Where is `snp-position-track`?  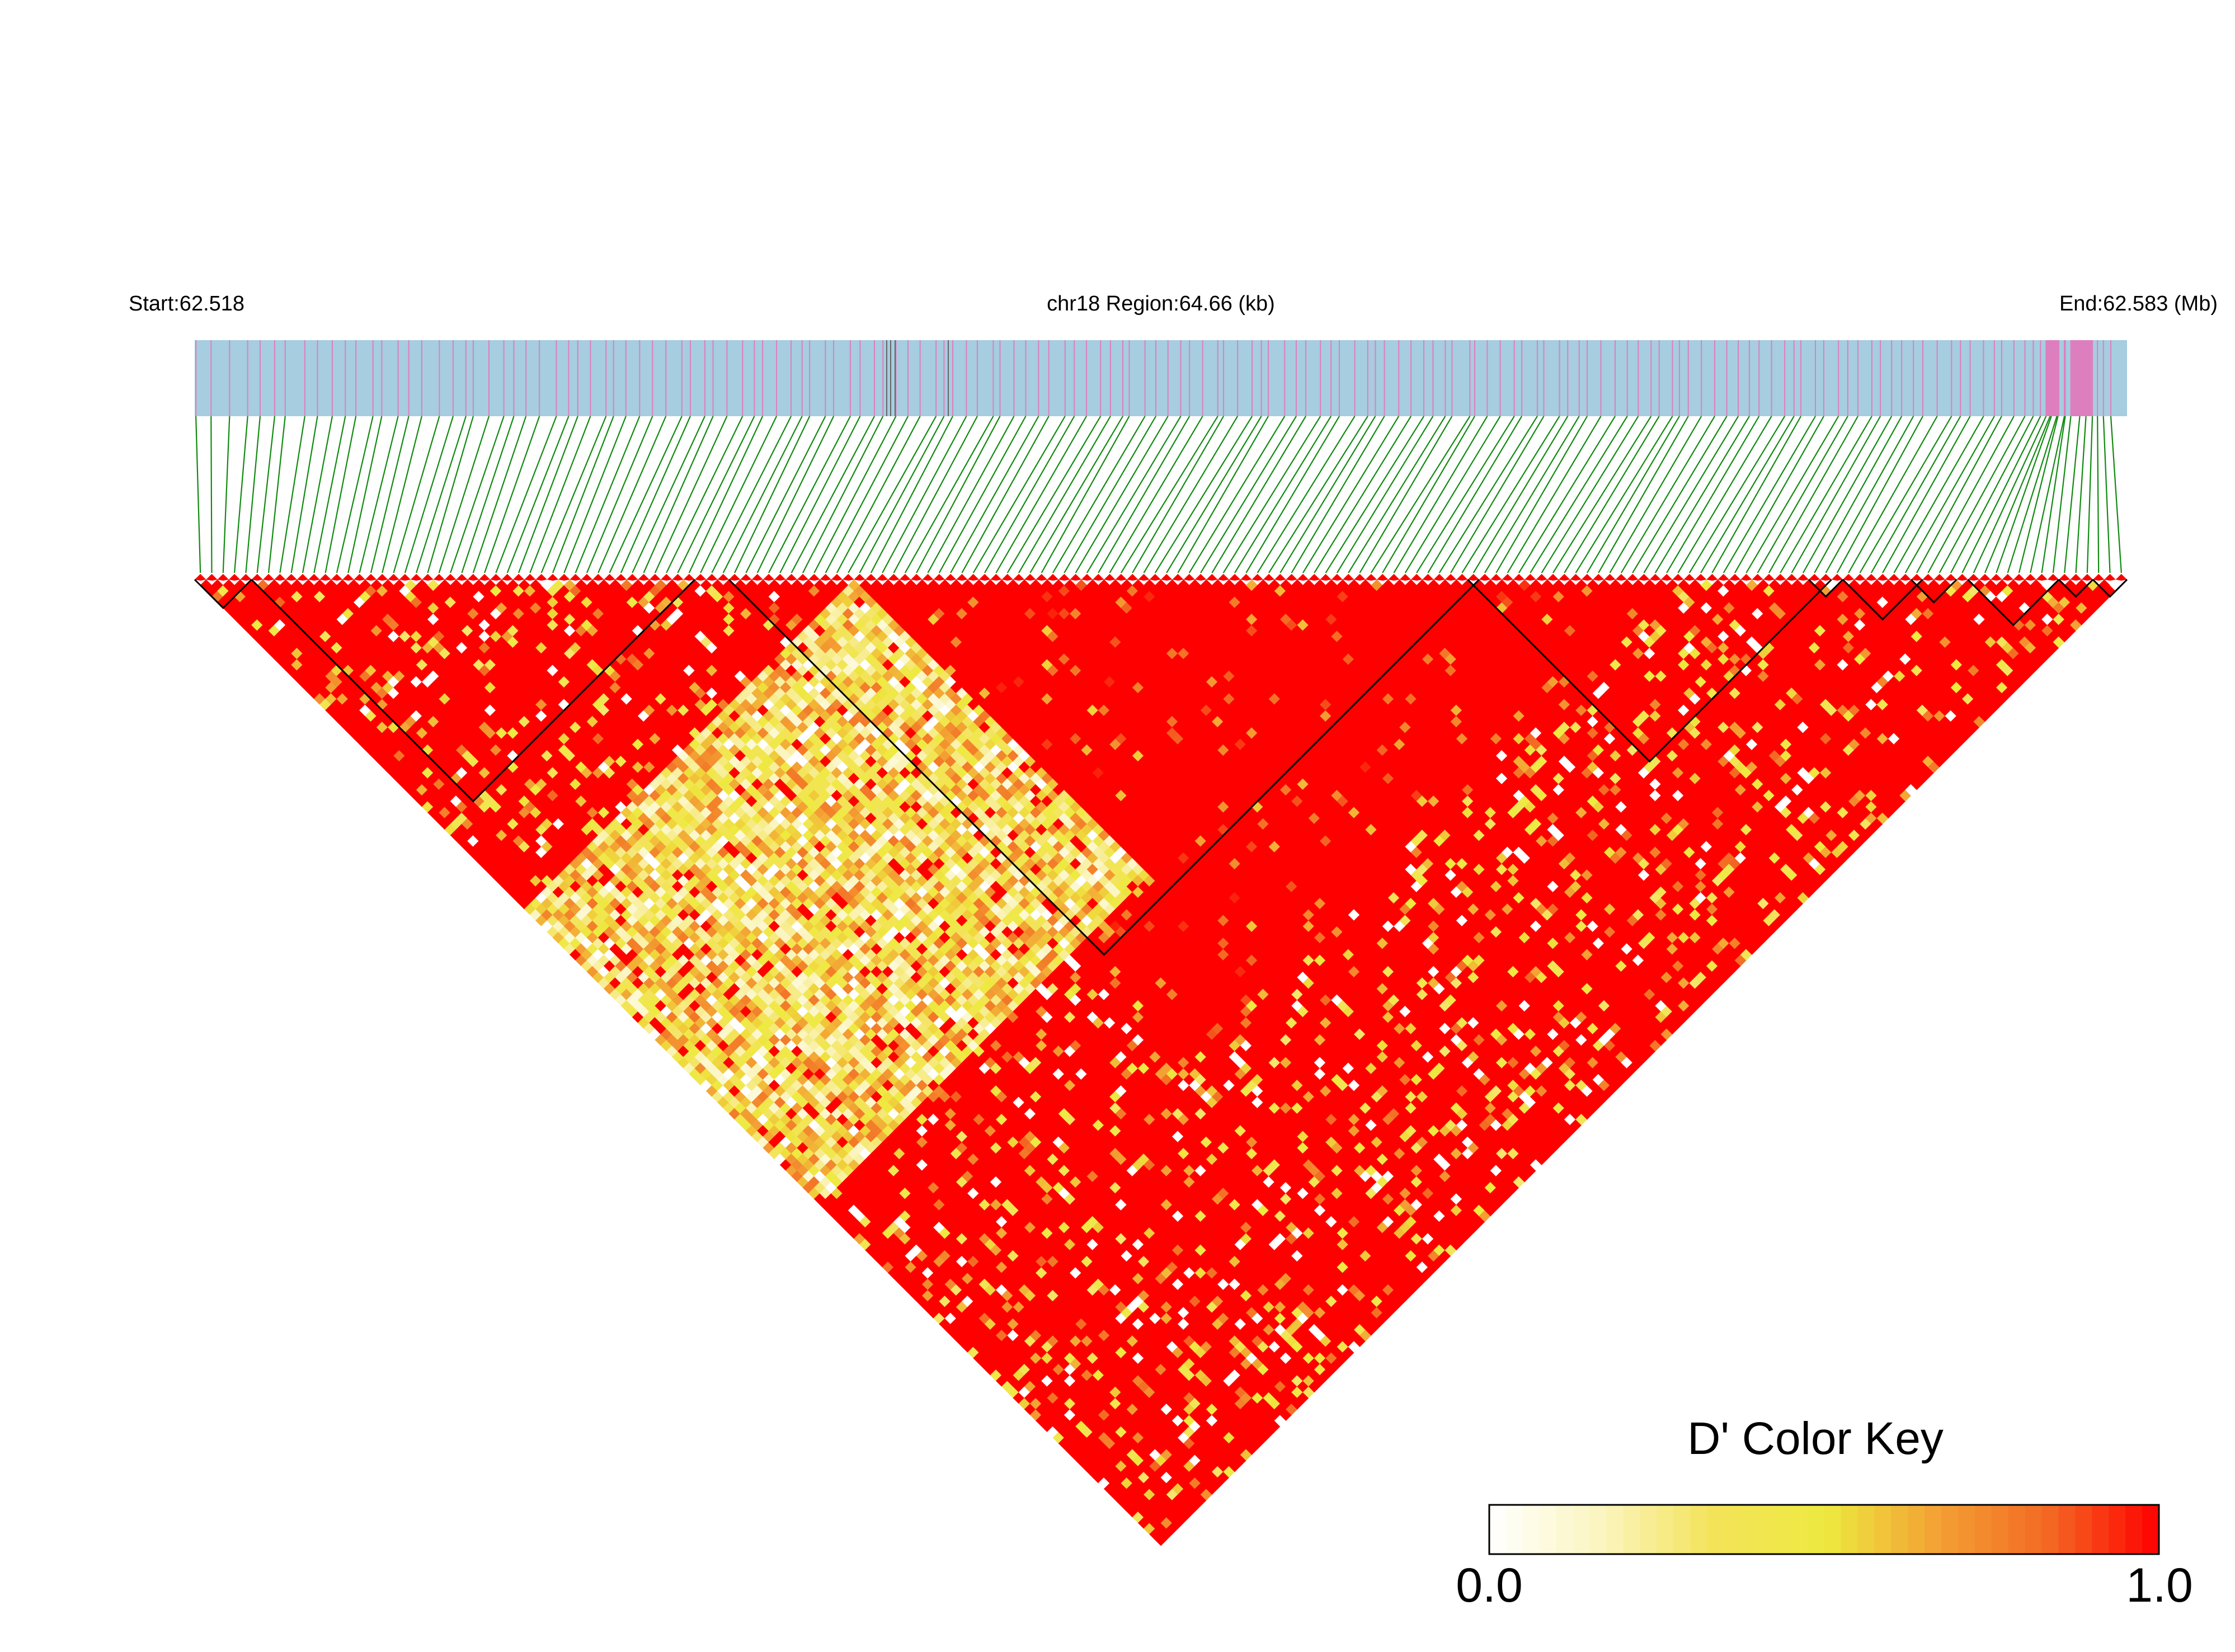
snp-position-track is located at coordinates (1161, 378).